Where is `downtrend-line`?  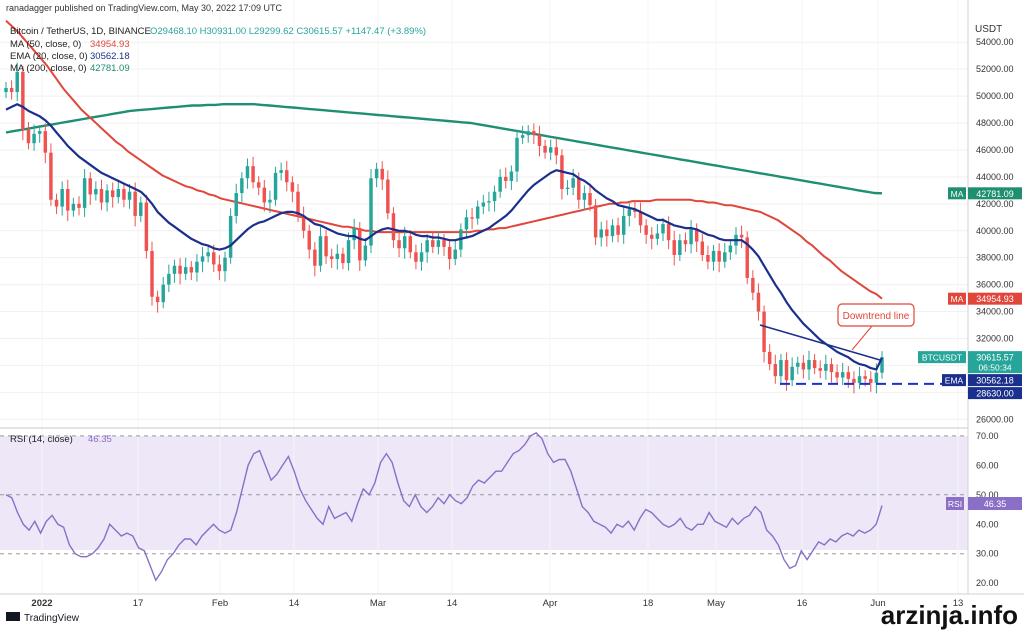
downtrend-line is located at coordinates (820, 342).